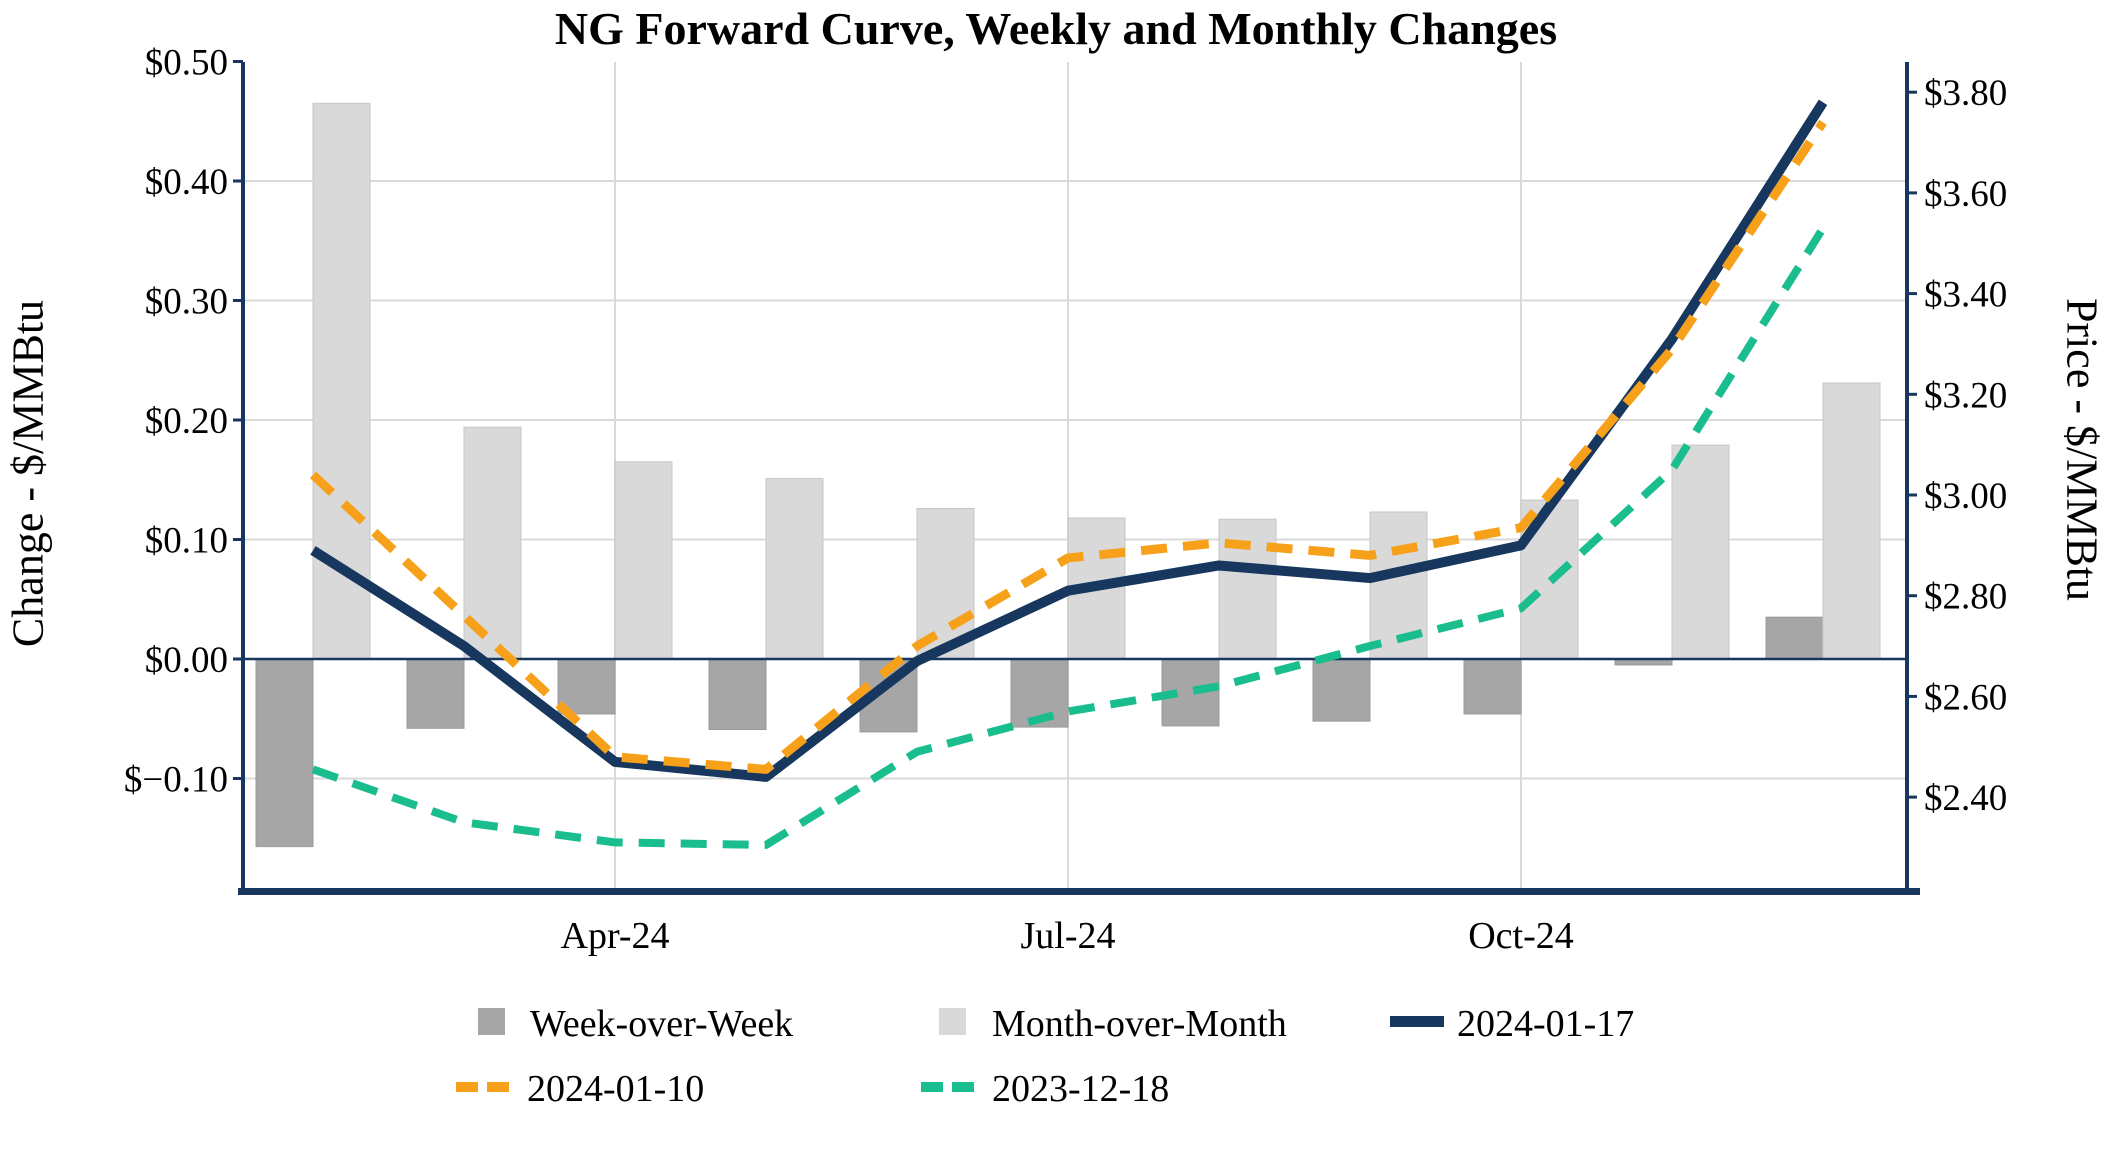 This screenshot has height=1152, width=2112. What do you see at coordinates (661, 1024) in the screenshot?
I see `legend-label: Week-over-Week` at bounding box center [661, 1024].